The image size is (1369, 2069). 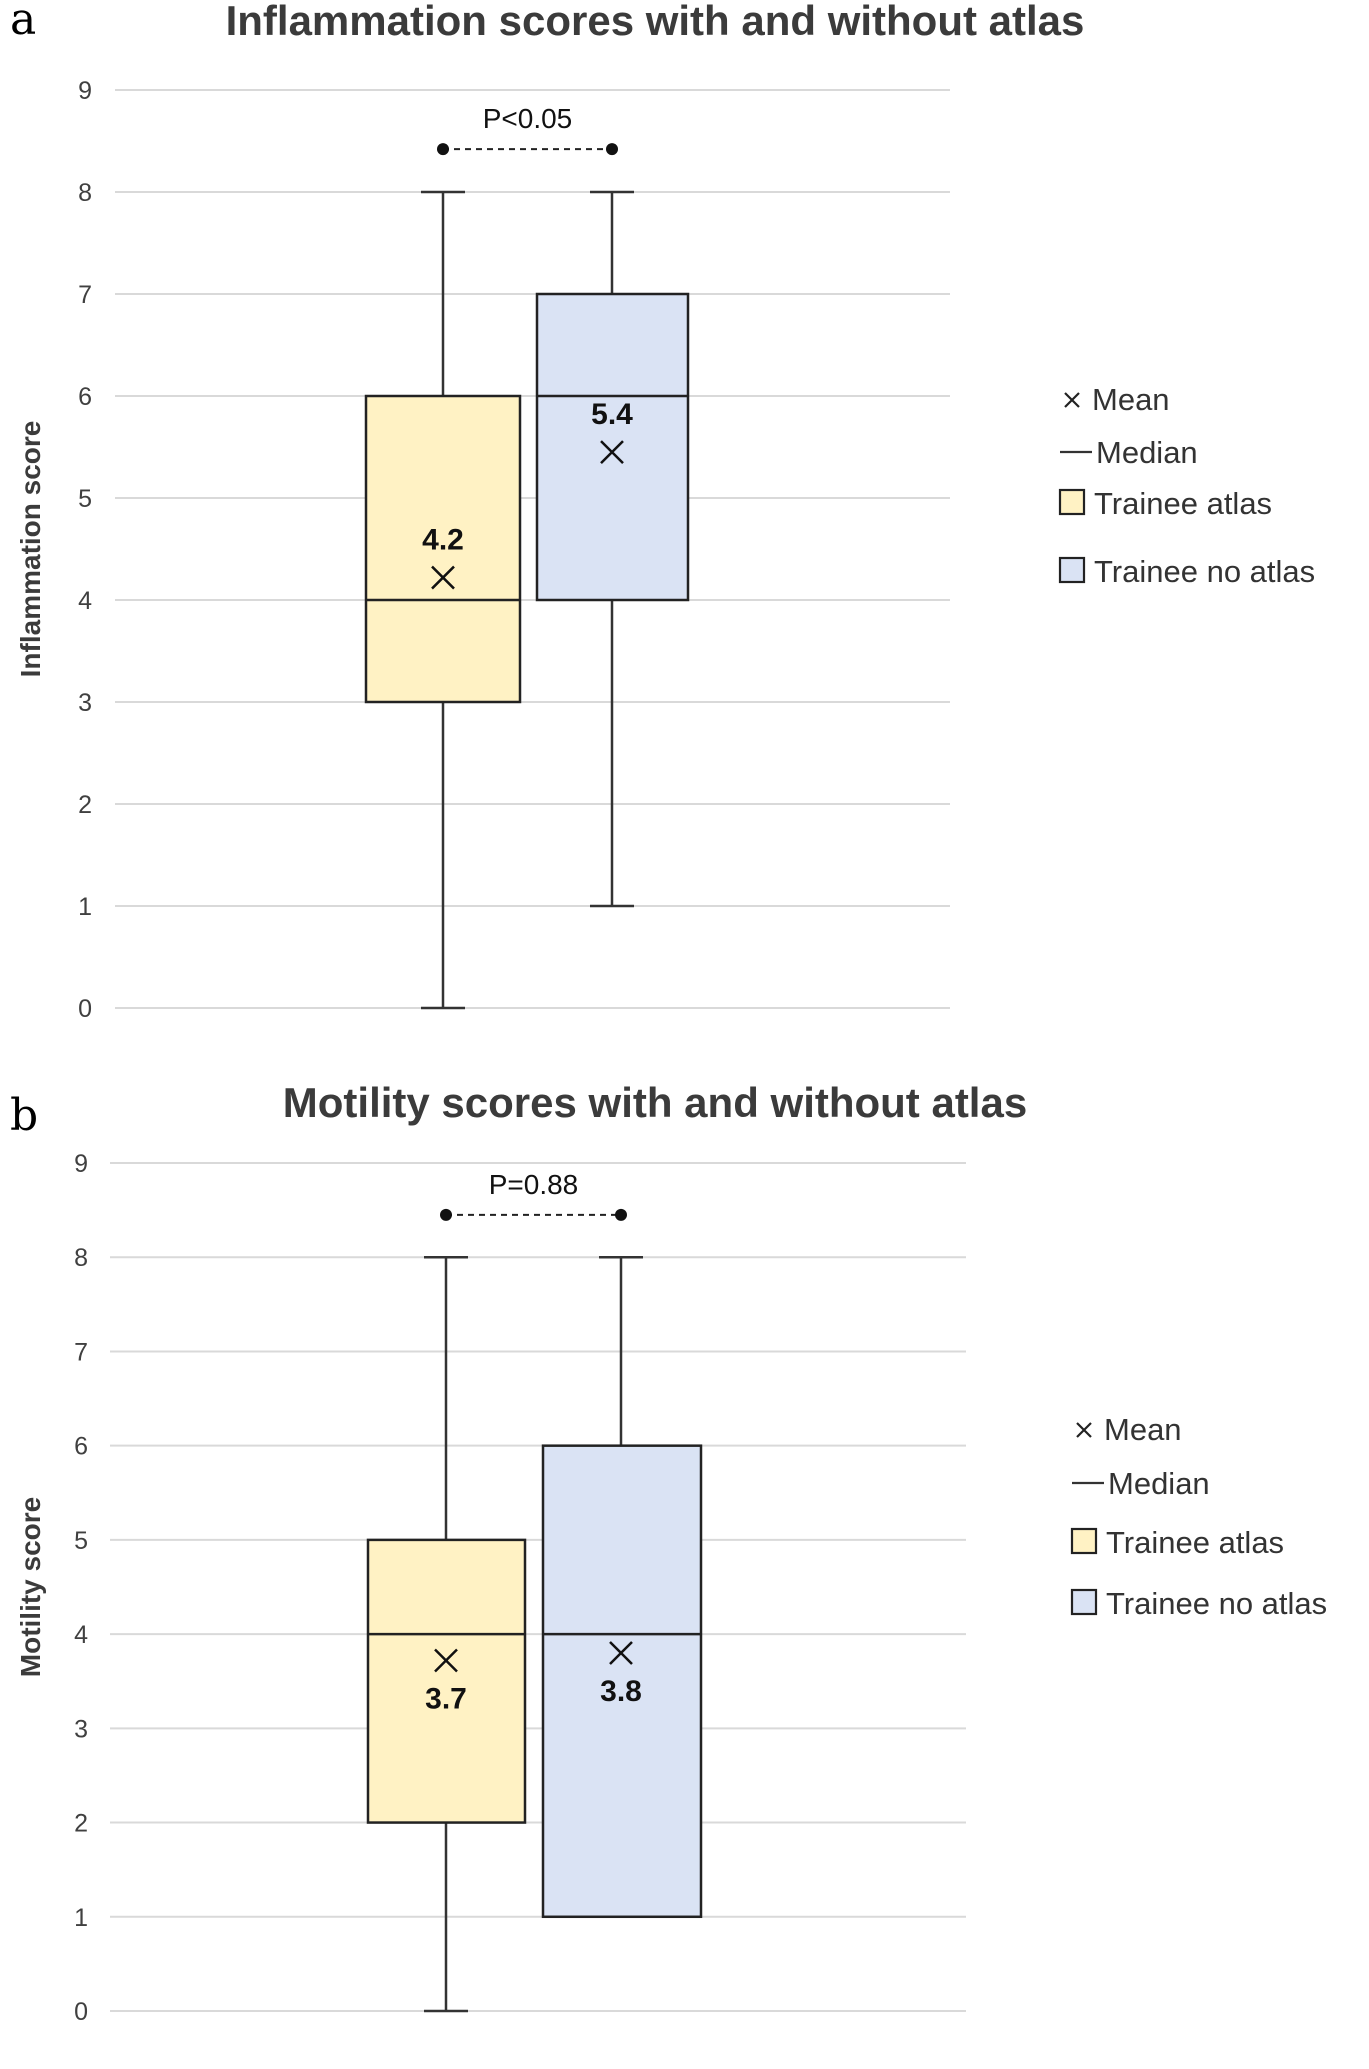 I want to click on box-1: 3.8, so click(x=622, y=1587).